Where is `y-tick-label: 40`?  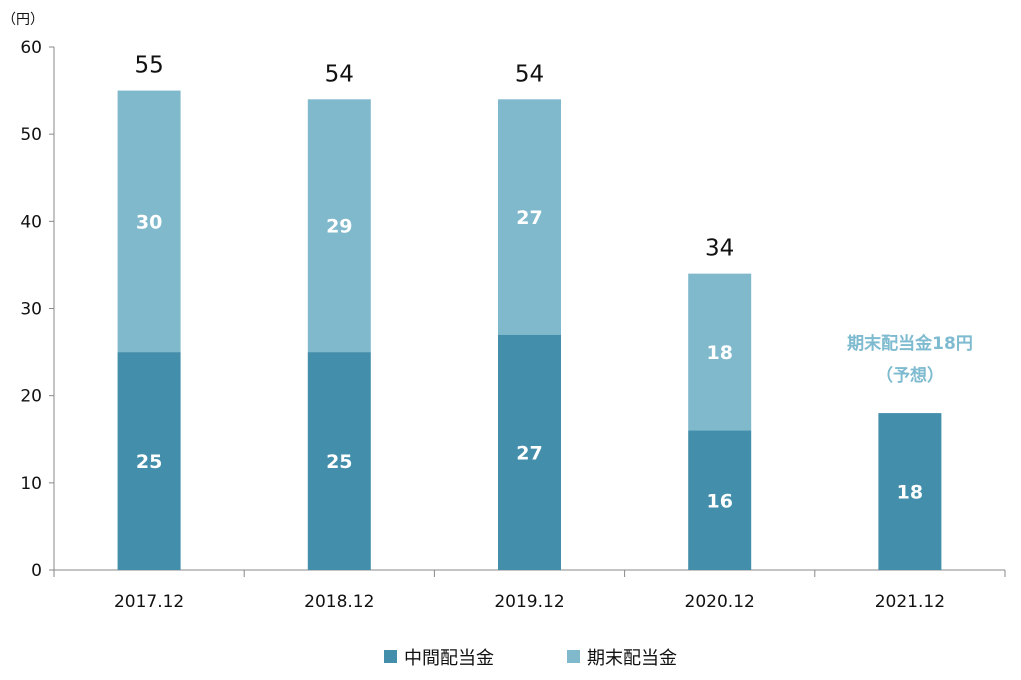 y-tick-label: 40 is located at coordinates (31, 222).